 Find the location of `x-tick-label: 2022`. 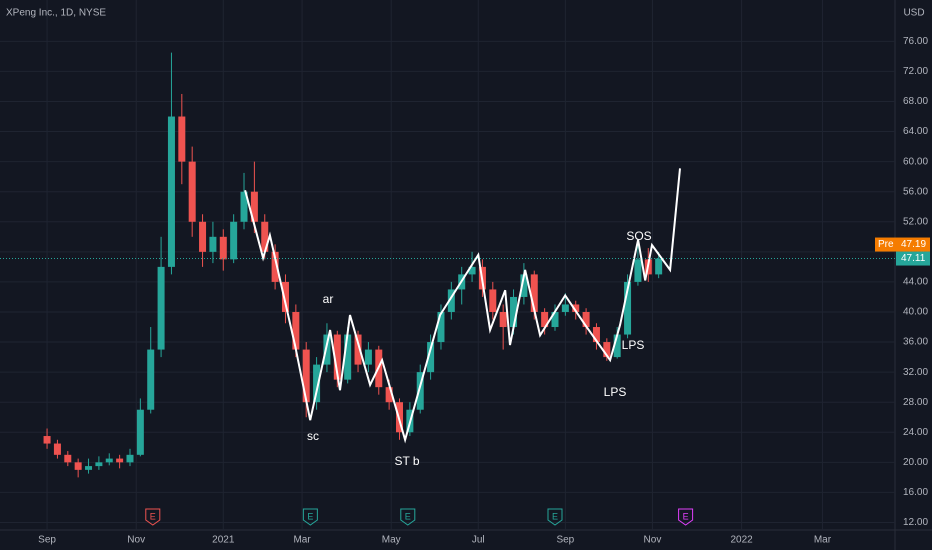

x-tick-label: 2022 is located at coordinates (741, 540).